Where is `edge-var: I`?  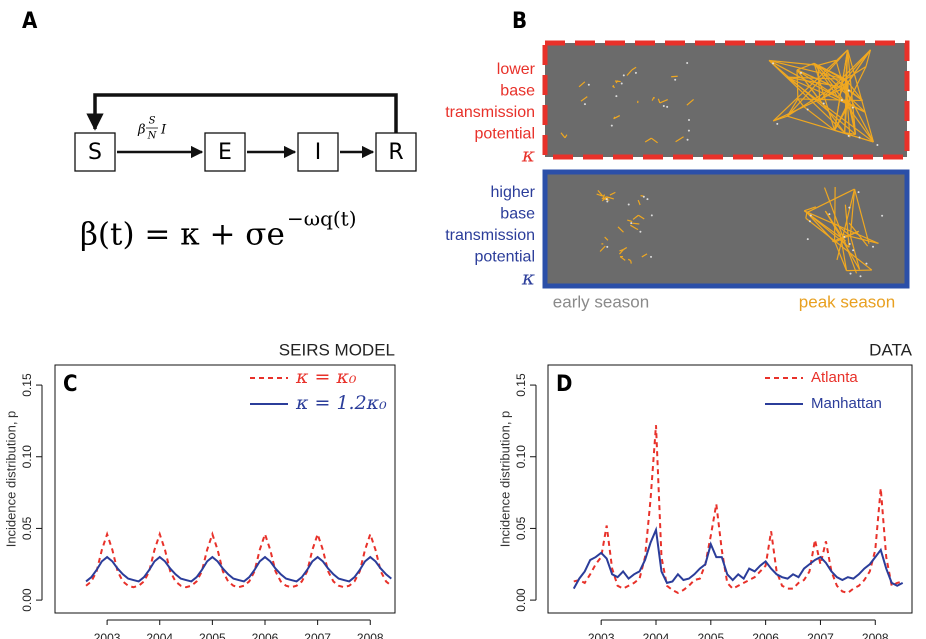 edge-var: I is located at coordinates (163, 130).